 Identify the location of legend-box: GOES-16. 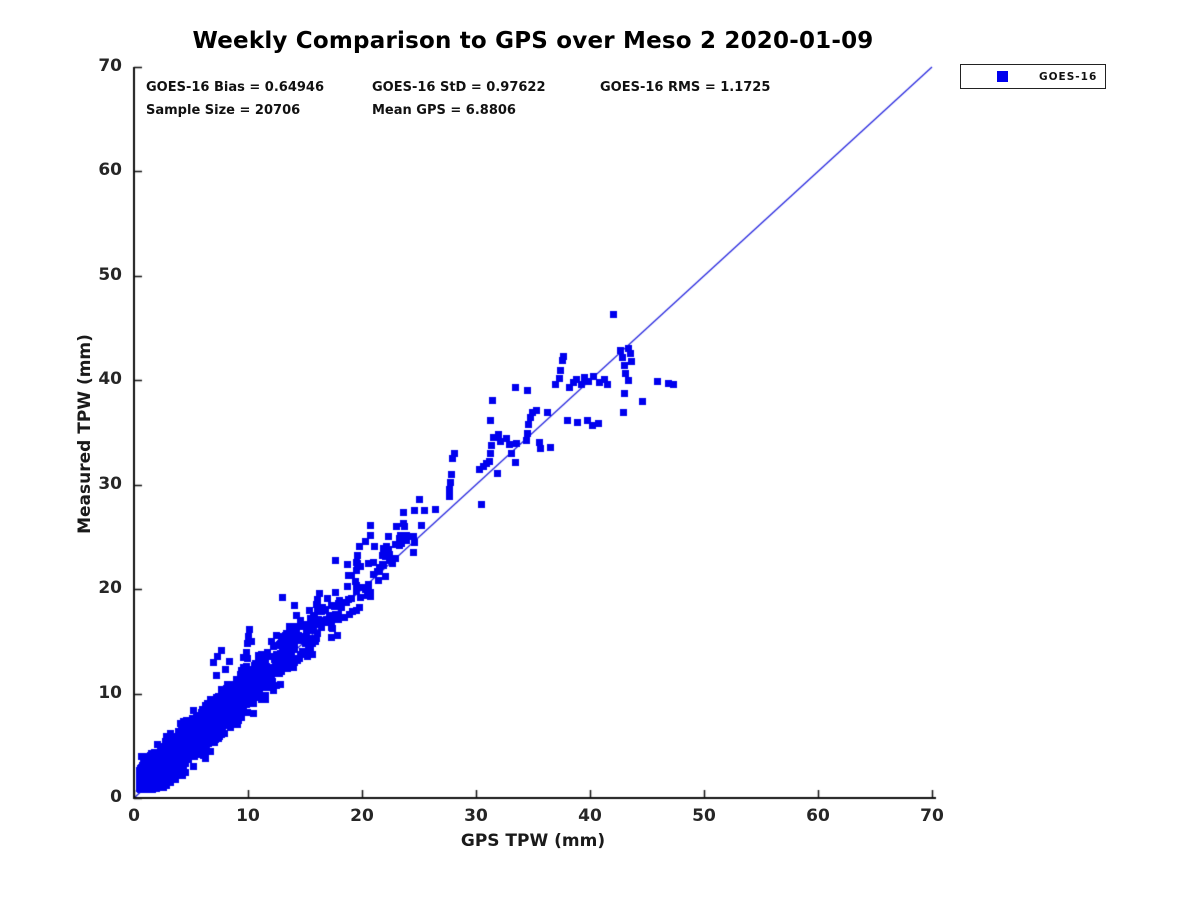
(1033, 76).